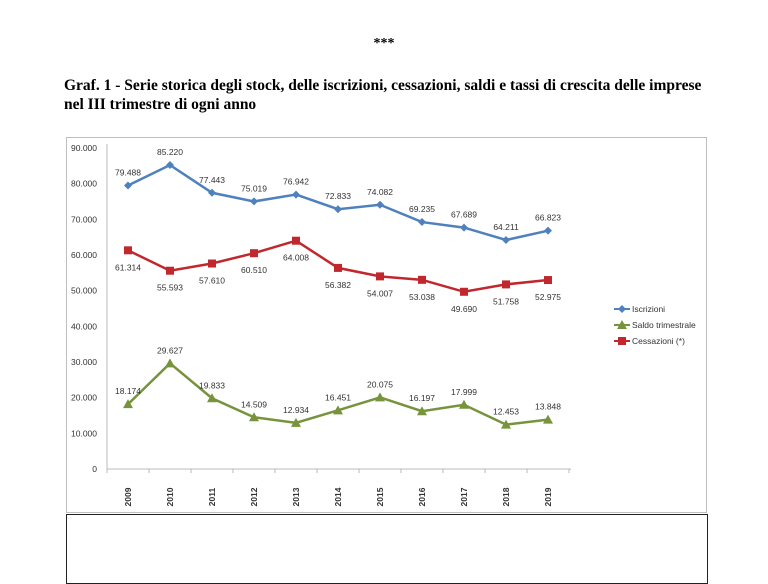  What do you see at coordinates (296, 410) in the screenshot?
I see `saldo-trimestrale-data-label: 12.934` at bounding box center [296, 410].